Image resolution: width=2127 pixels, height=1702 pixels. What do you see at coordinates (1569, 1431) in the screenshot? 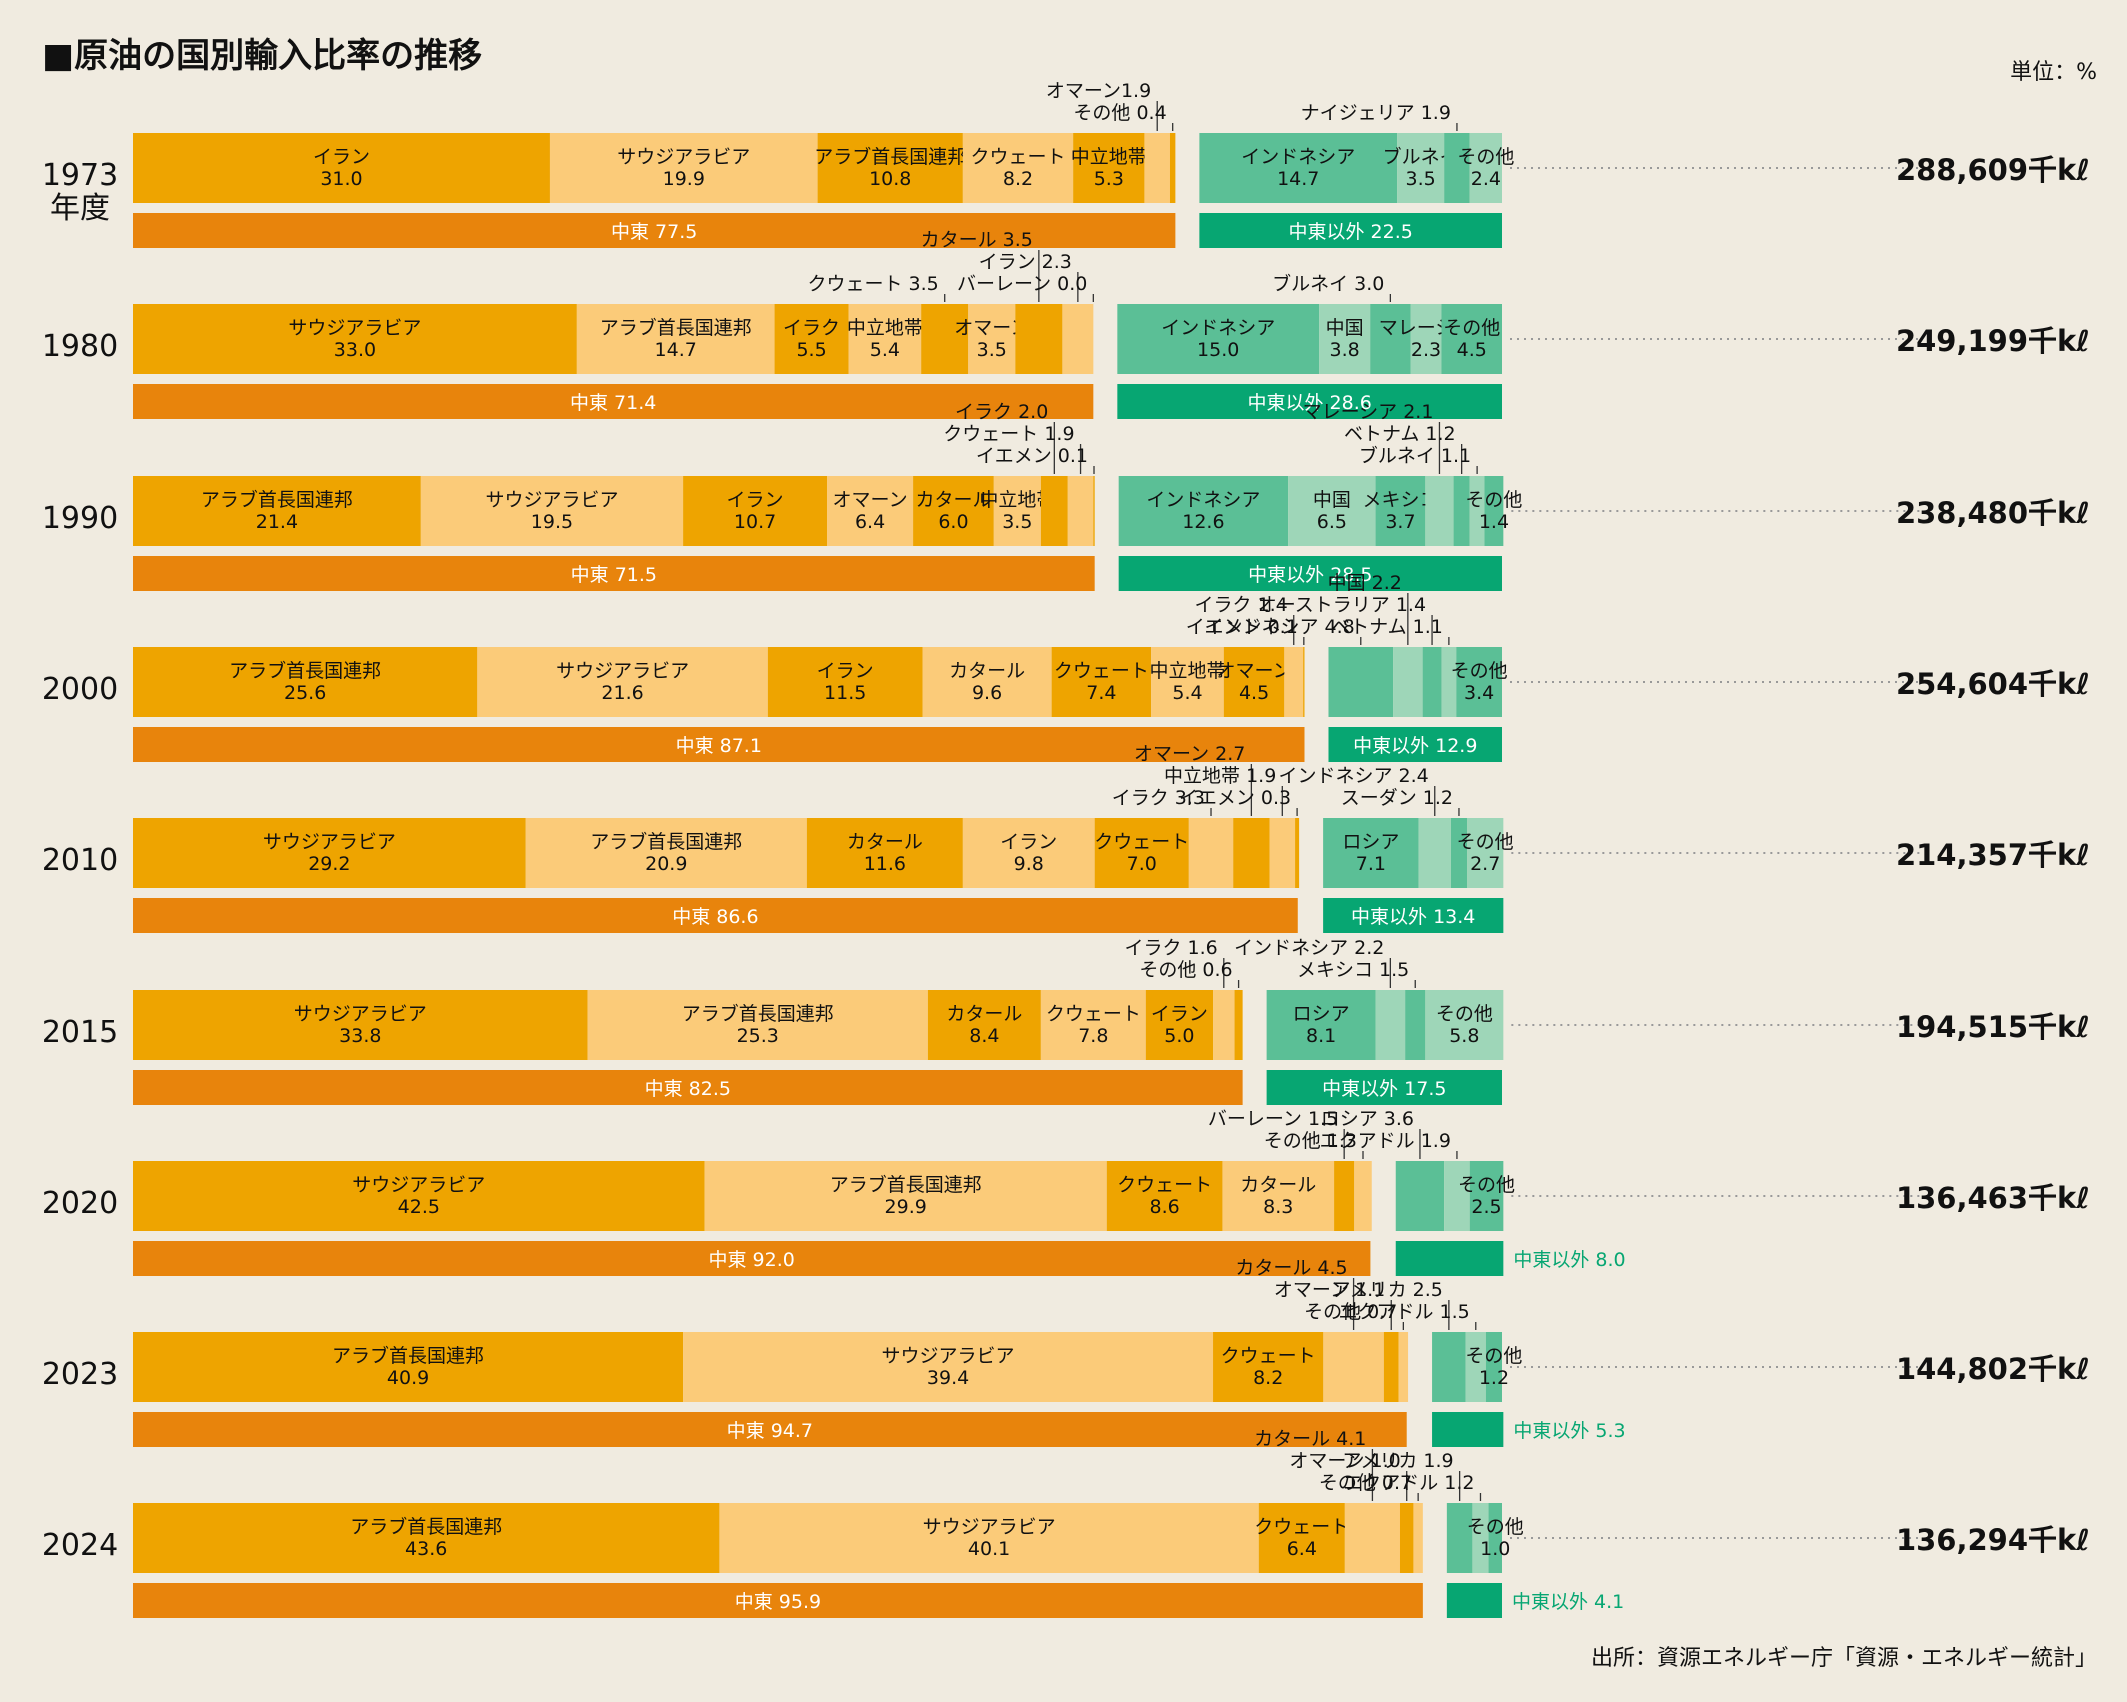
I see `nme-total-label: 中東以外 5.3` at bounding box center [1569, 1431].